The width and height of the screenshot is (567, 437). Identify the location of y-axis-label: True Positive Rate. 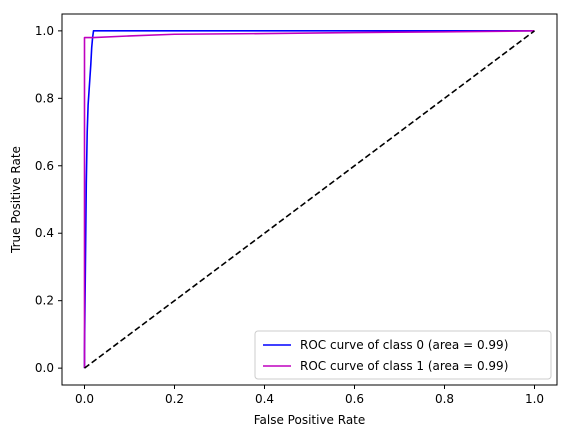
(16, 200).